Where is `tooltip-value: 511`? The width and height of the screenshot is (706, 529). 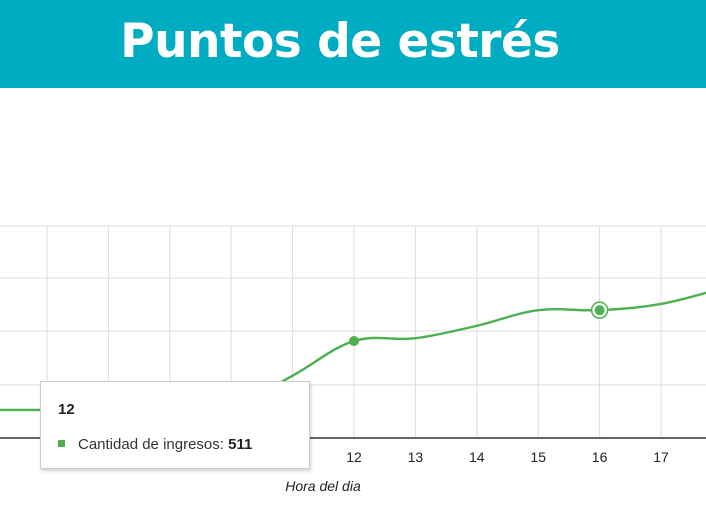 tooltip-value: 511 is located at coordinates (240, 444).